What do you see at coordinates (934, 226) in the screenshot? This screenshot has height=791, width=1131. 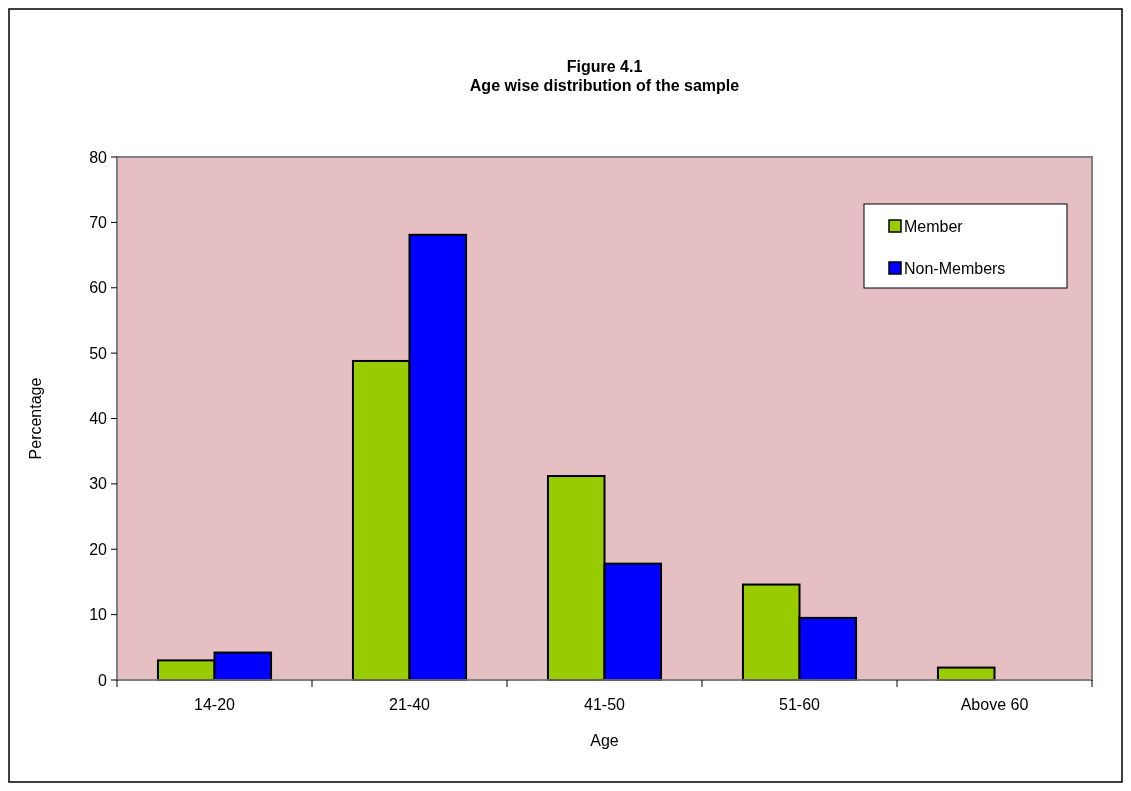 I see `legend-label: Member` at bounding box center [934, 226].